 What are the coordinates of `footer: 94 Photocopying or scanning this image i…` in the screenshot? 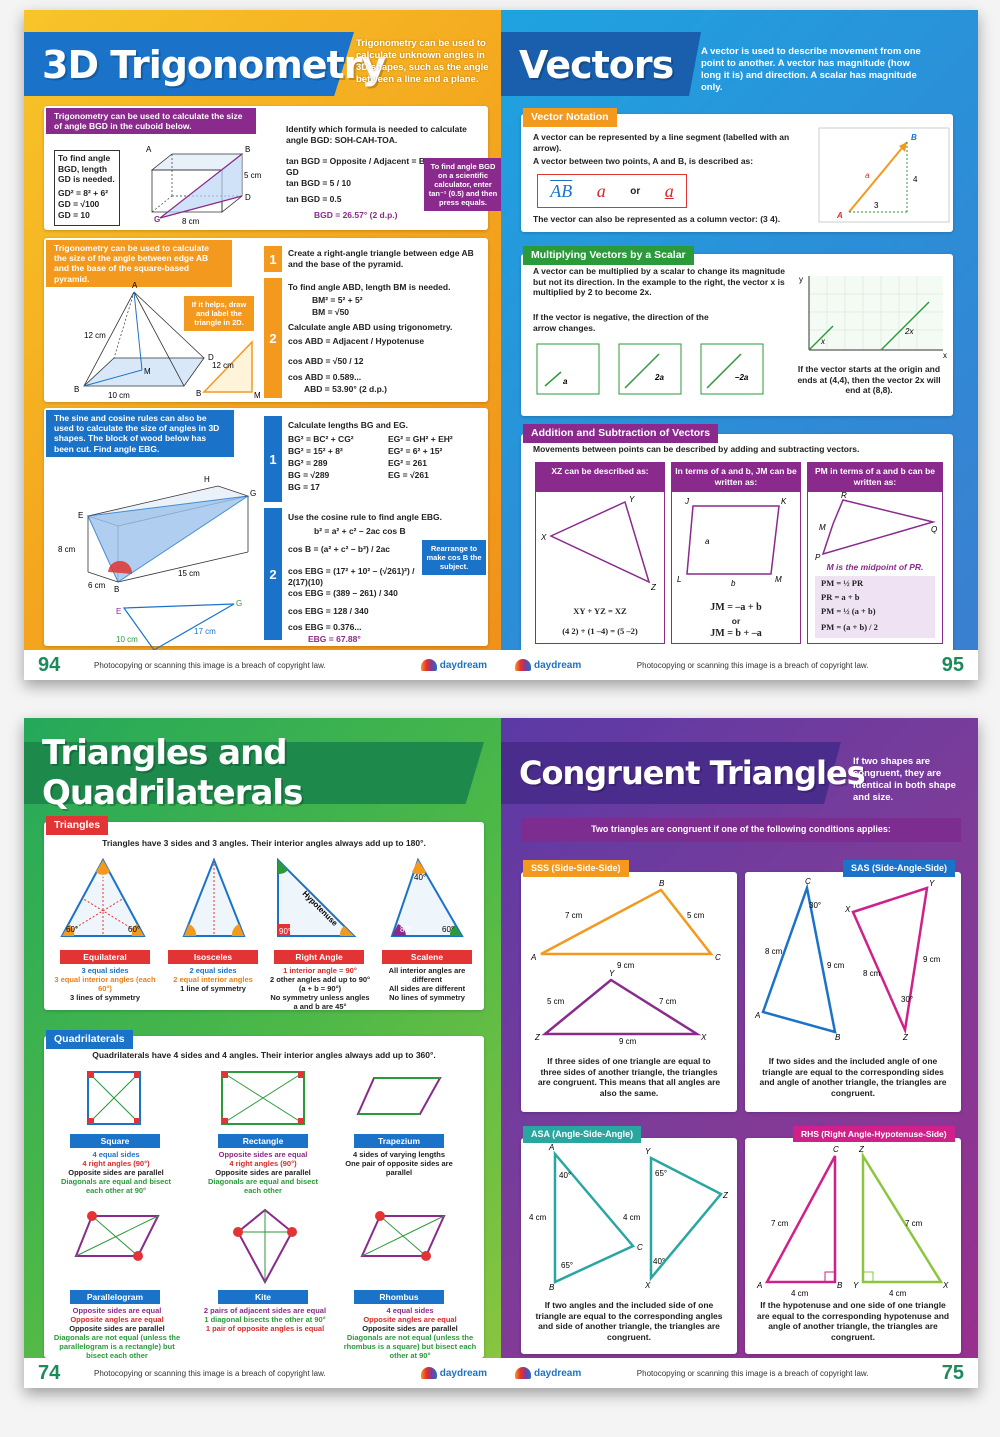 It's located at (262, 665).